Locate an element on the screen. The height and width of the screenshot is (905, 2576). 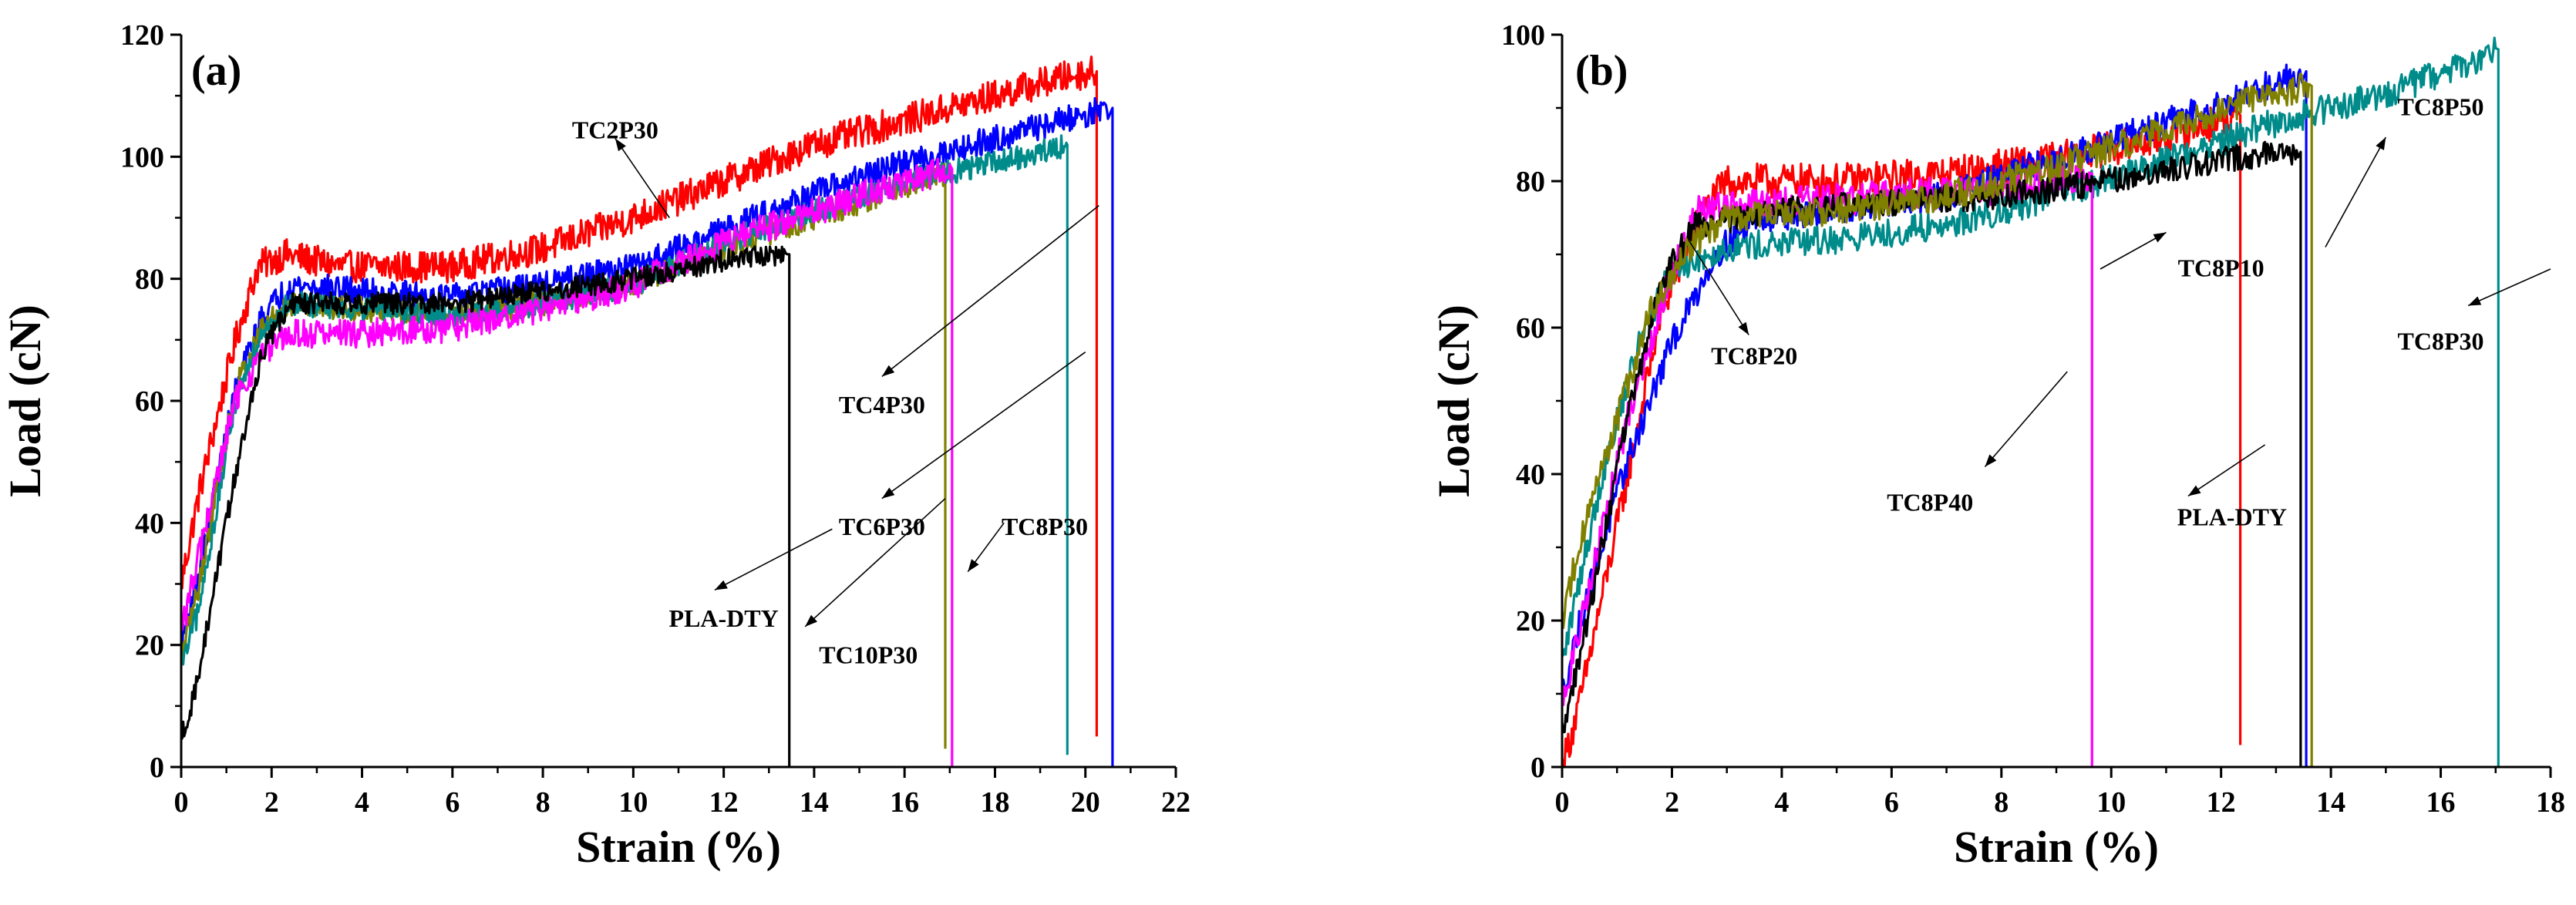
annotation: TC10P30 is located at coordinates (875, 583).